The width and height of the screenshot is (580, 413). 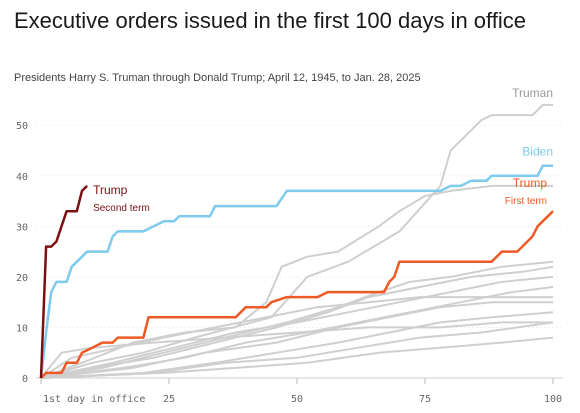 What do you see at coordinates (63, 282) in the screenshot?
I see `series-line-trump2` at bounding box center [63, 282].